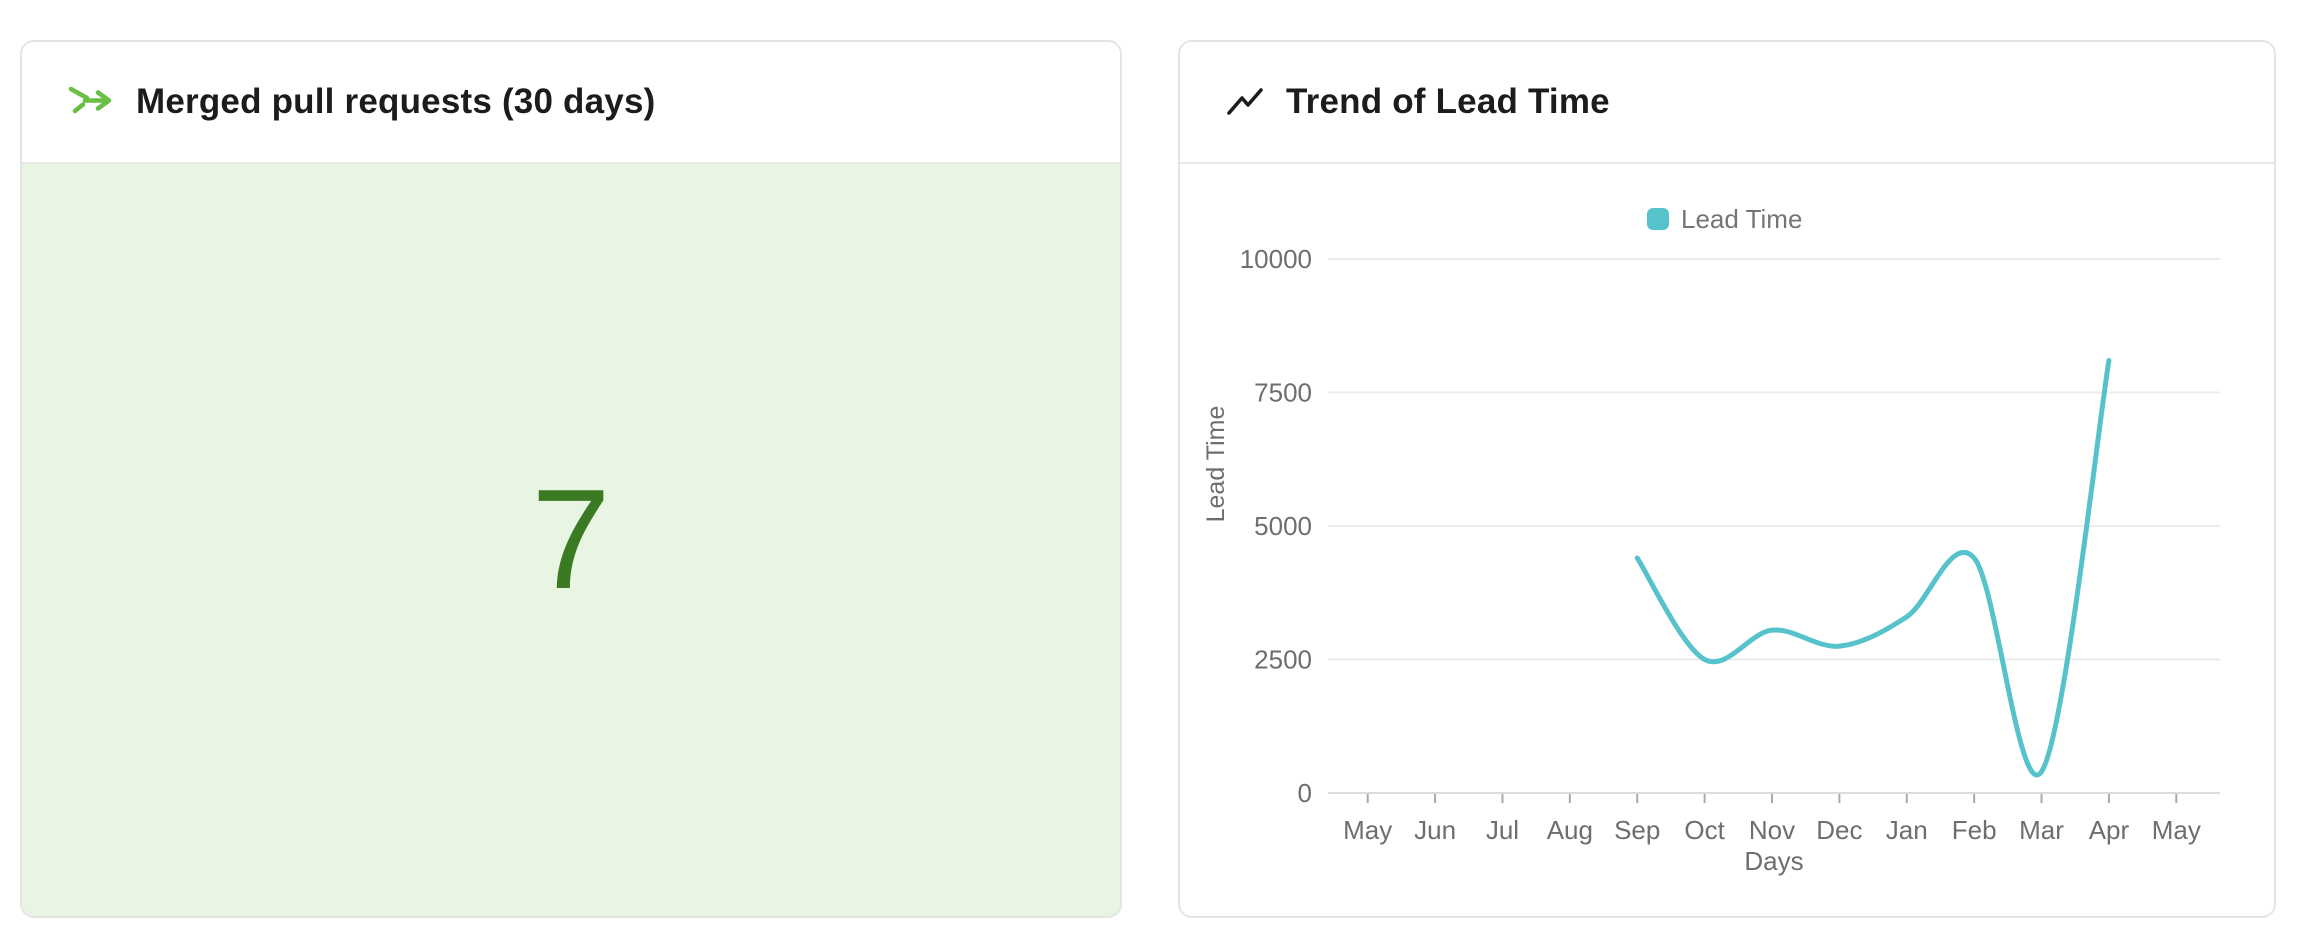  What do you see at coordinates (396, 101) in the screenshot?
I see `merged-pull-requests-title: Merged pull requests (30 days)` at bounding box center [396, 101].